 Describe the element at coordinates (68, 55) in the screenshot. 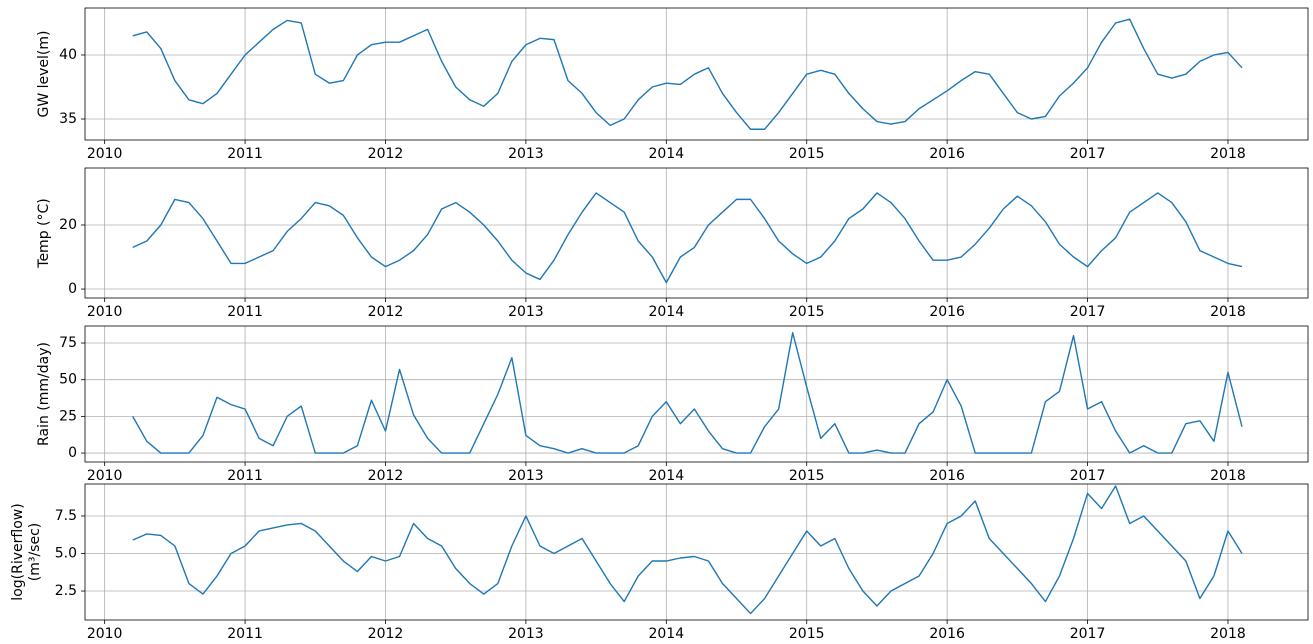

I see `y-tick-label: 40` at that location.